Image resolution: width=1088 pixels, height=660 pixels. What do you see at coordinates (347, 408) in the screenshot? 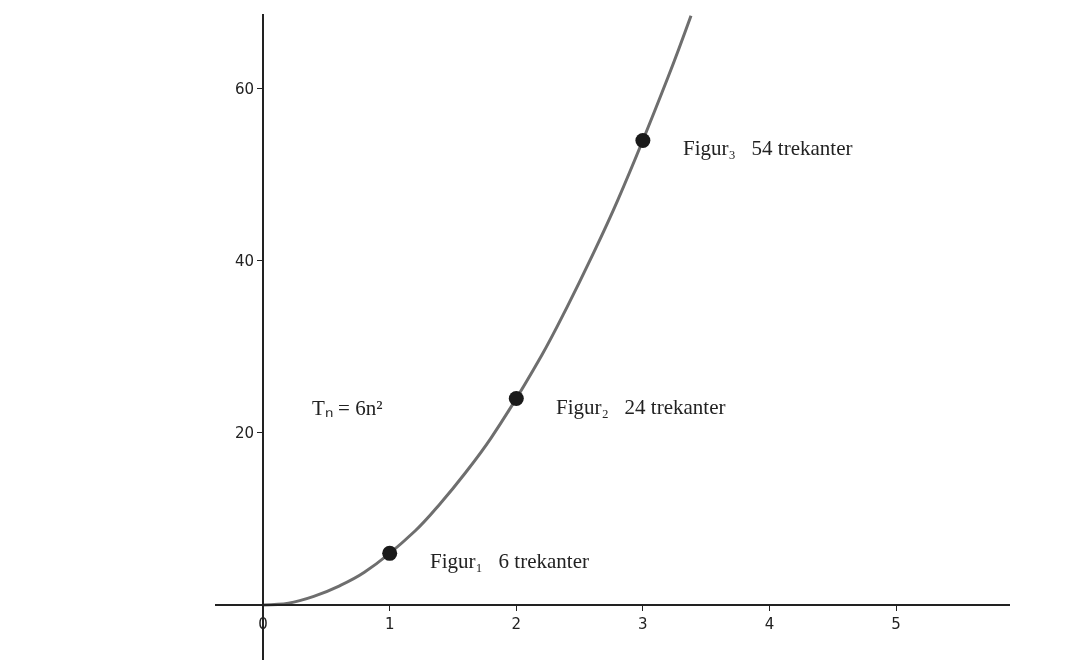
I see `annotation: Tₙ = 6n²` at bounding box center [347, 408].